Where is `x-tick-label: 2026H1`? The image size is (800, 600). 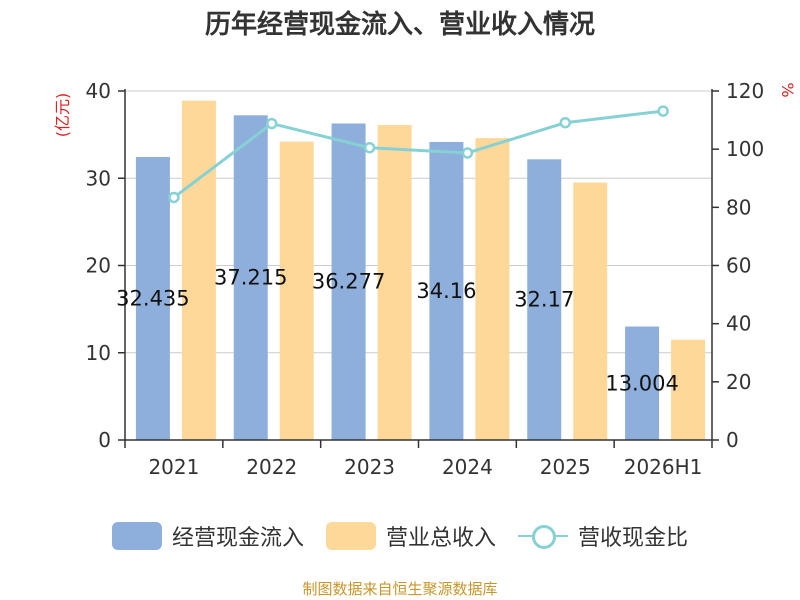
x-tick-label: 2026H1 is located at coordinates (663, 467).